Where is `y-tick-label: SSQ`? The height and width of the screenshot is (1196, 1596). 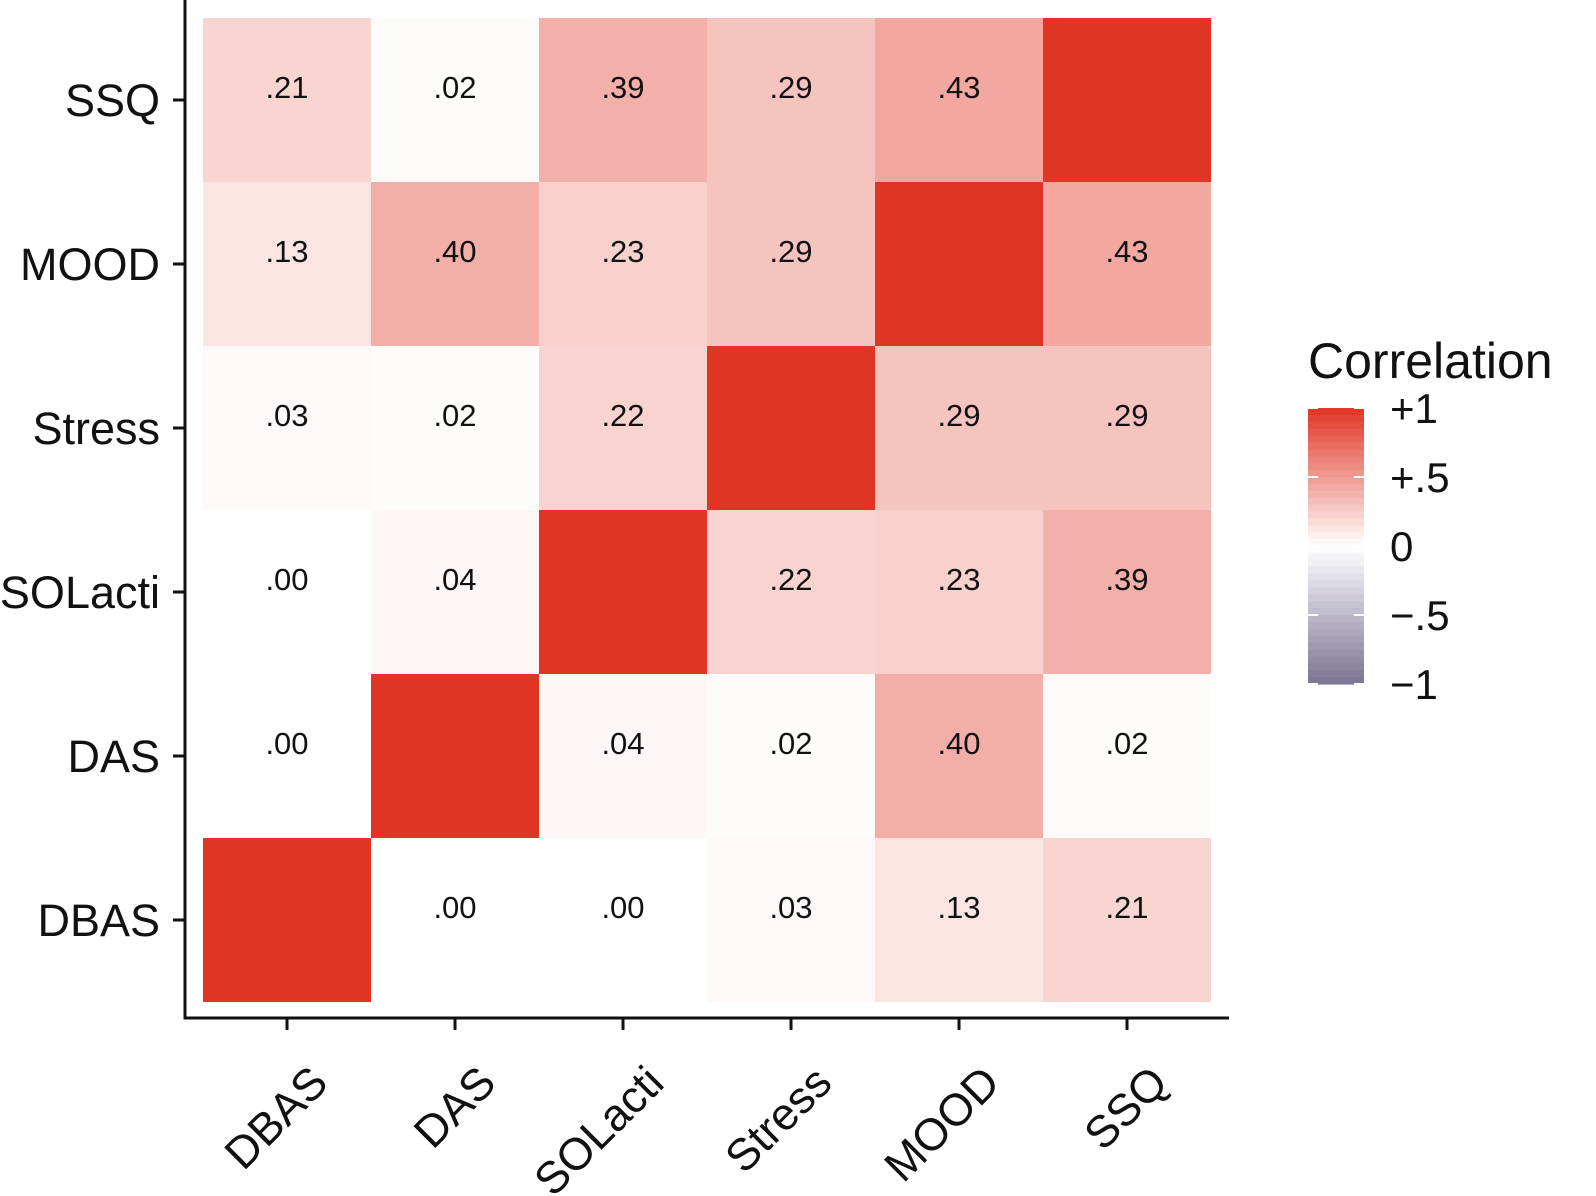
y-tick-label: SSQ is located at coordinates (112, 100).